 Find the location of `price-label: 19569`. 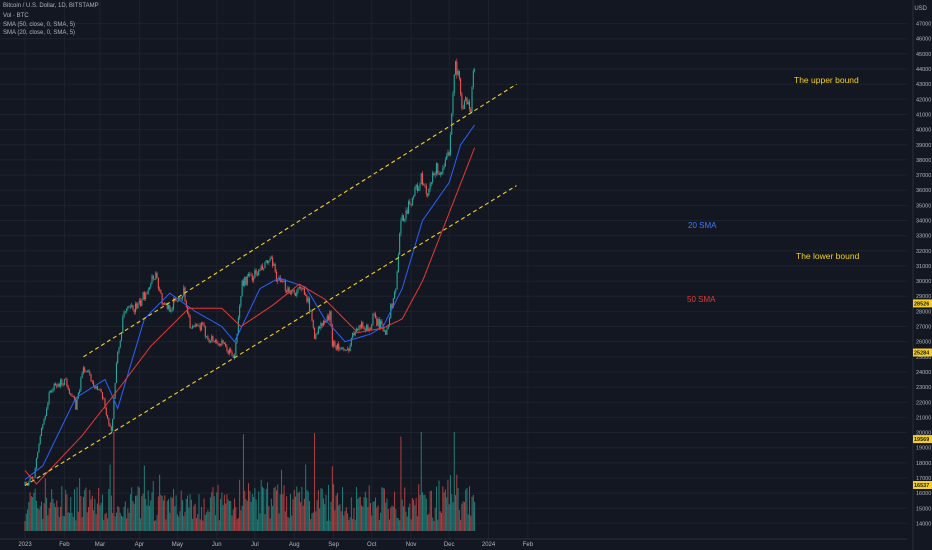

price-label: 19569 is located at coordinates (921, 440).